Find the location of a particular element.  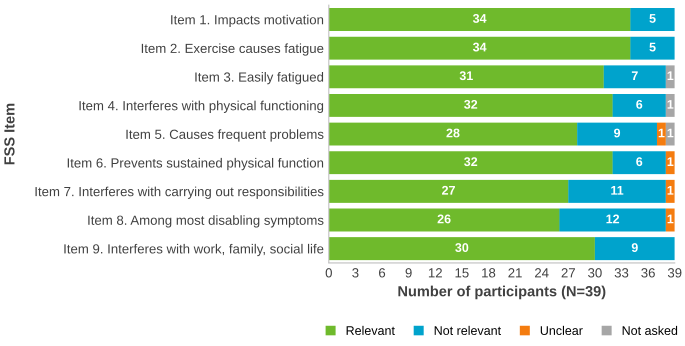

y-tick-label: Item 9. Interferes with work, family, social life is located at coordinates (194, 250).